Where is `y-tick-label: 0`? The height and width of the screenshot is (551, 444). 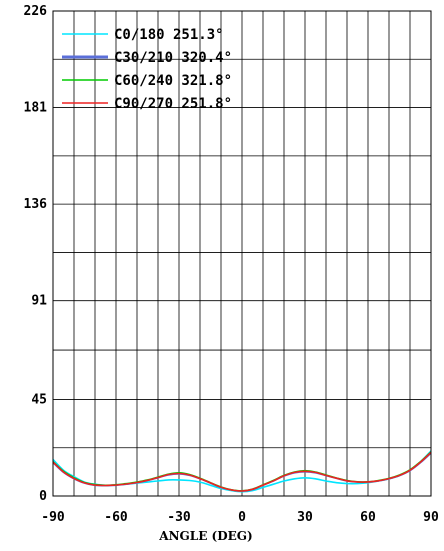
y-tick-label: 0 is located at coordinates (43, 496).